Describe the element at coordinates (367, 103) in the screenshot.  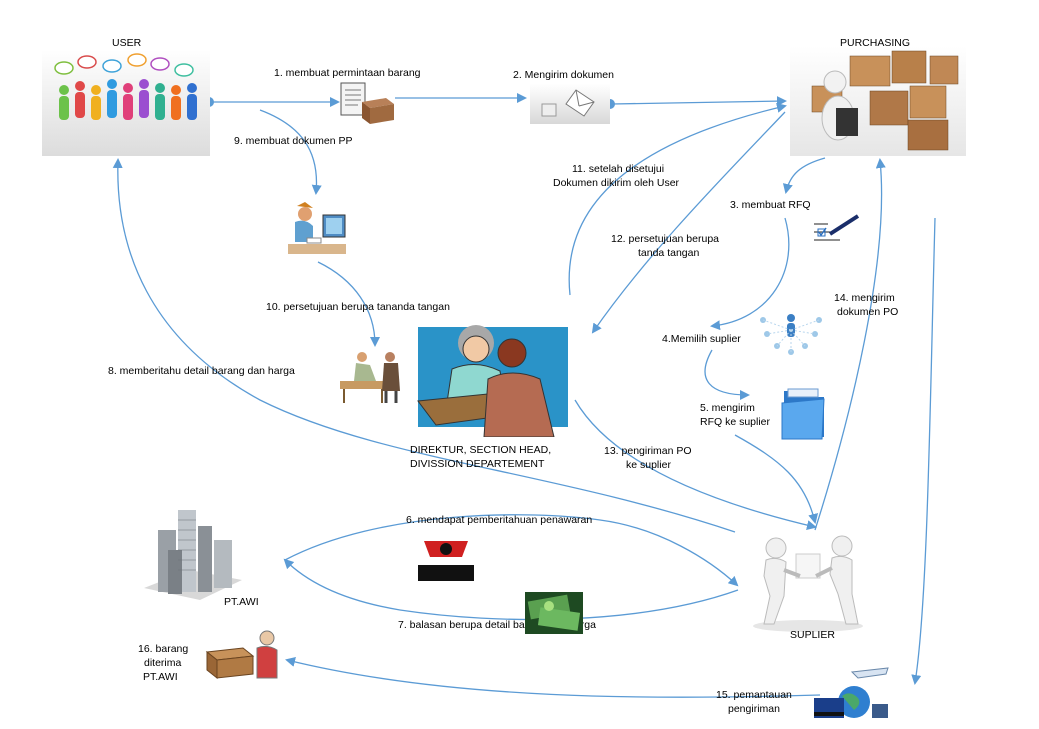
I see `clipboard-box-image` at that location.